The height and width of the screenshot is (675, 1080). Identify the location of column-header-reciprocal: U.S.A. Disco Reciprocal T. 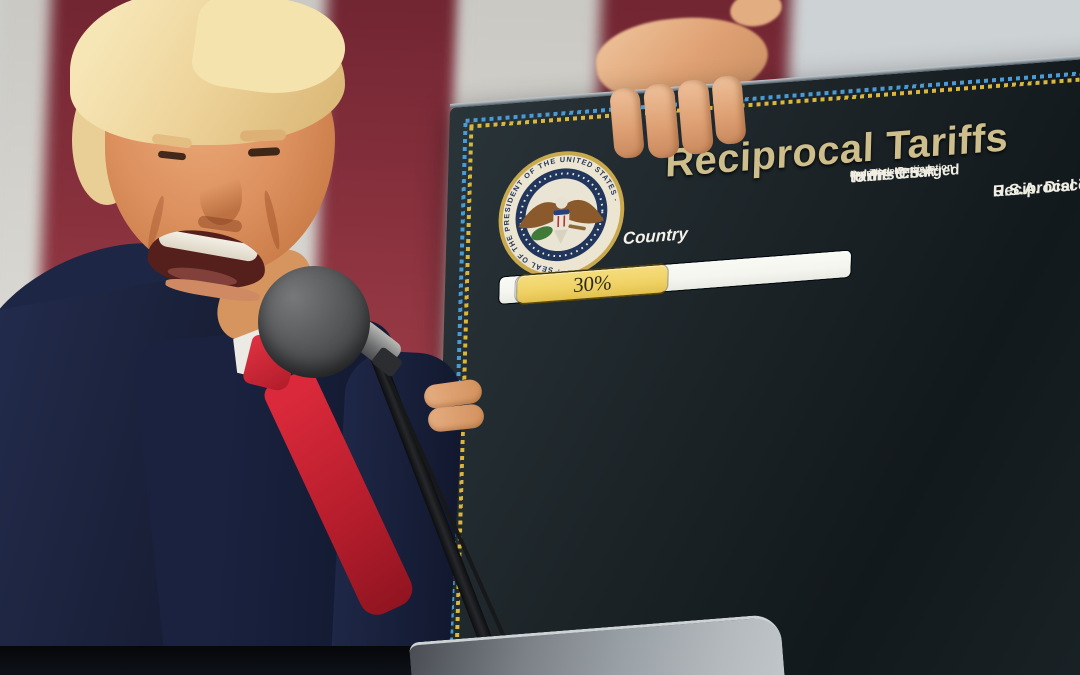
(1036, 188).